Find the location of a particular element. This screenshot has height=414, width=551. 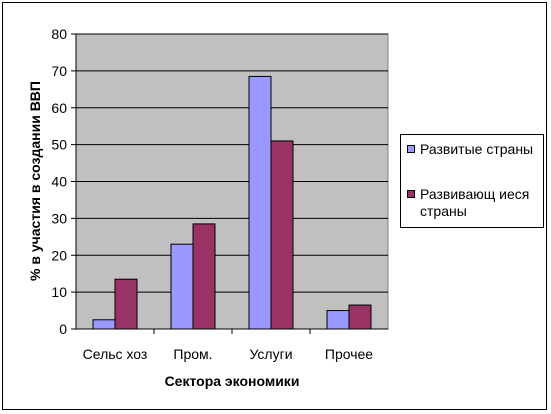

y-tick-label: 20 is located at coordinates (59, 255).